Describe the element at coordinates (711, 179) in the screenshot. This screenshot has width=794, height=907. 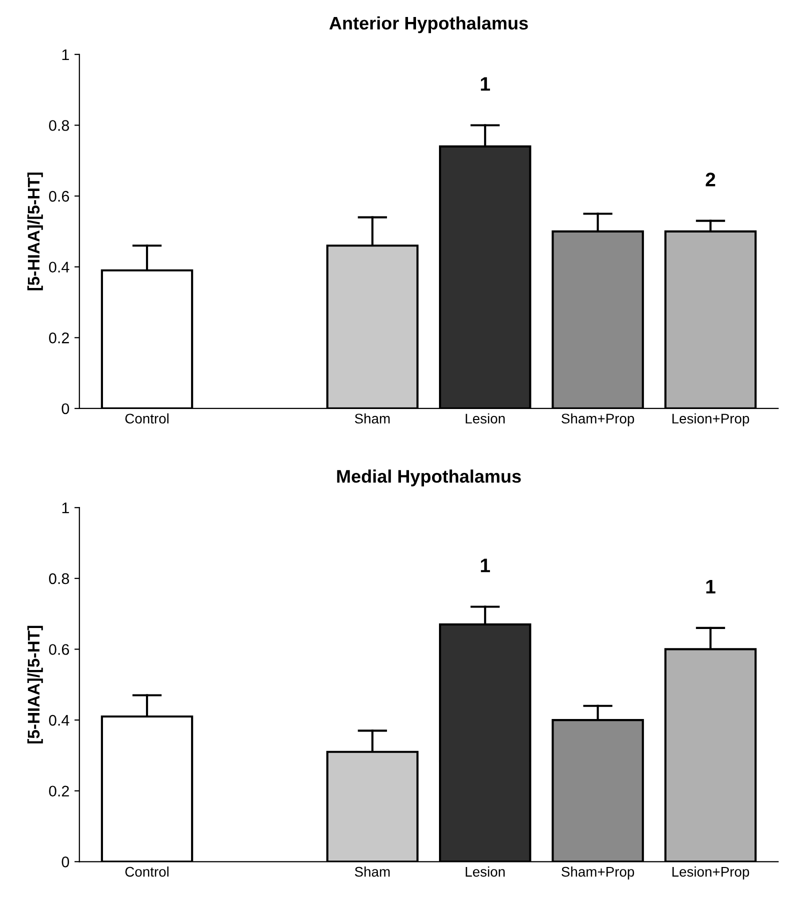
I see `annotation: 2` at that location.